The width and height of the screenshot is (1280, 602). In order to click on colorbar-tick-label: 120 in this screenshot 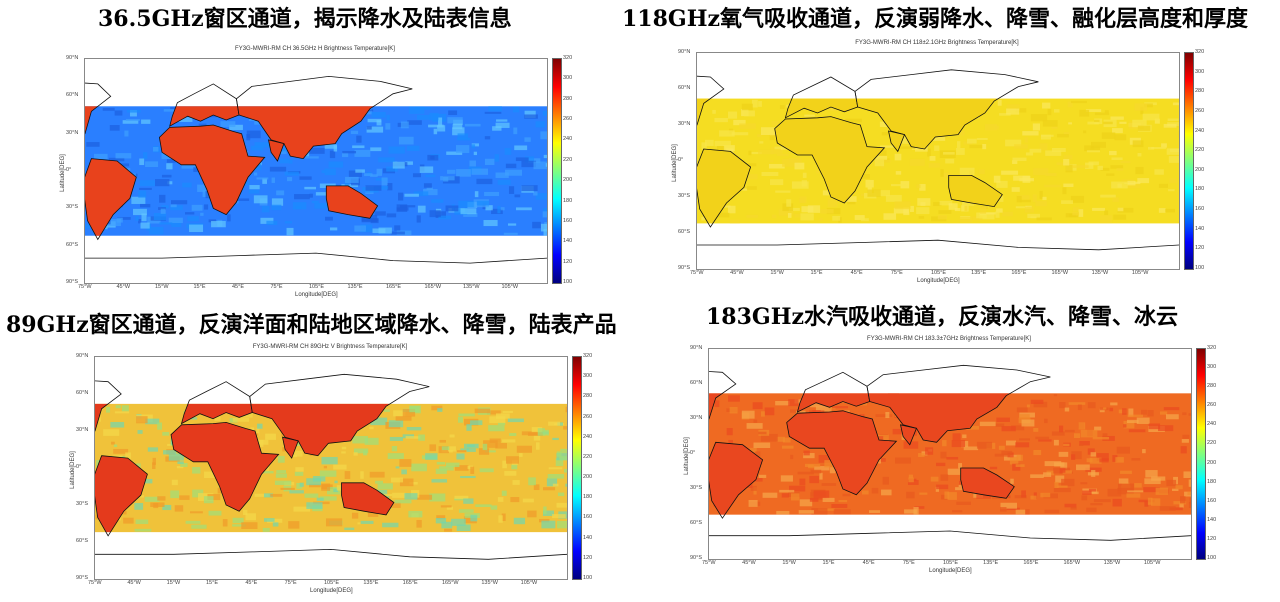, I will do `click(1200, 248)`.